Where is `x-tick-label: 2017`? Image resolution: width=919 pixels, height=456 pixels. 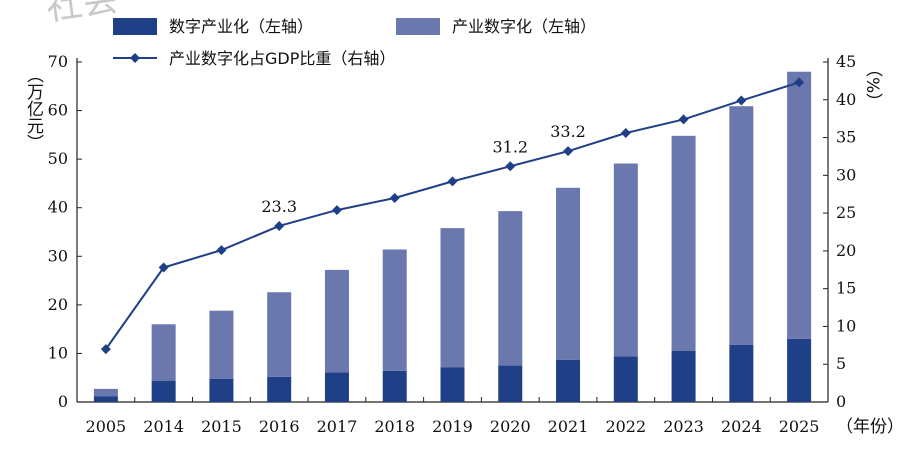
x-tick-label: 2017 is located at coordinates (337, 426).